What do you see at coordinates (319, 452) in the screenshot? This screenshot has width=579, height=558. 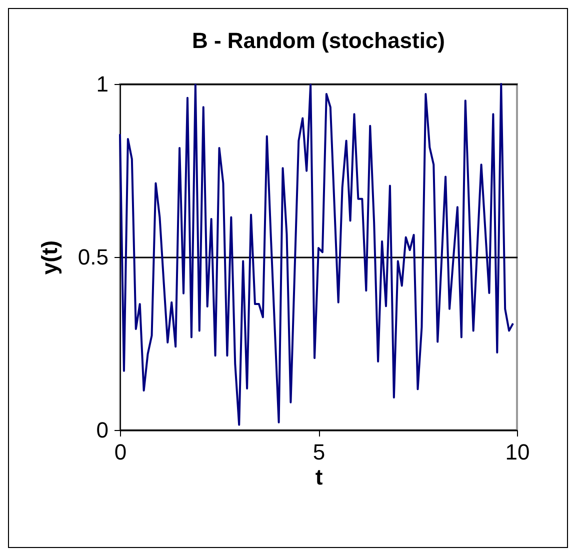 I see `x-tick-label: 5` at bounding box center [319, 452].